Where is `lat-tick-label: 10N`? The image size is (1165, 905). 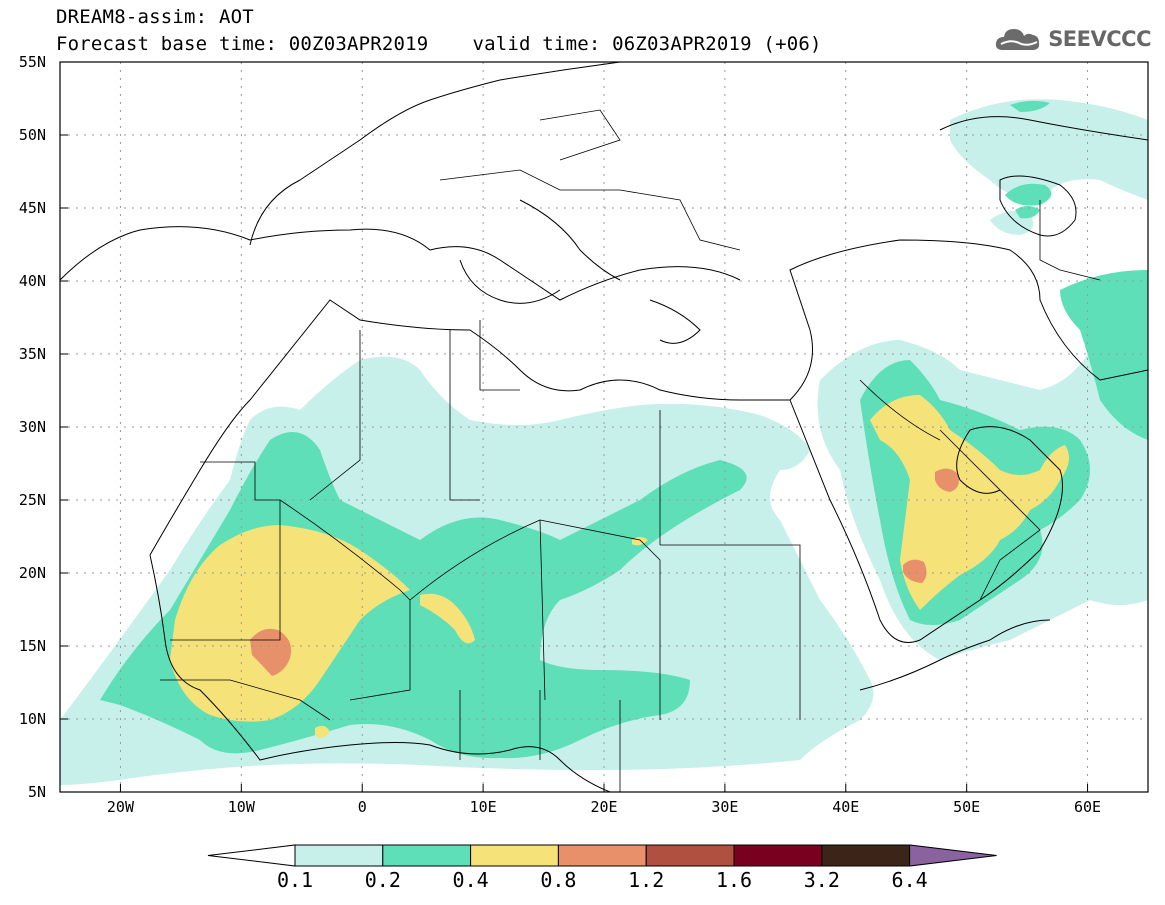 lat-tick-label: 10N is located at coordinates (32, 719).